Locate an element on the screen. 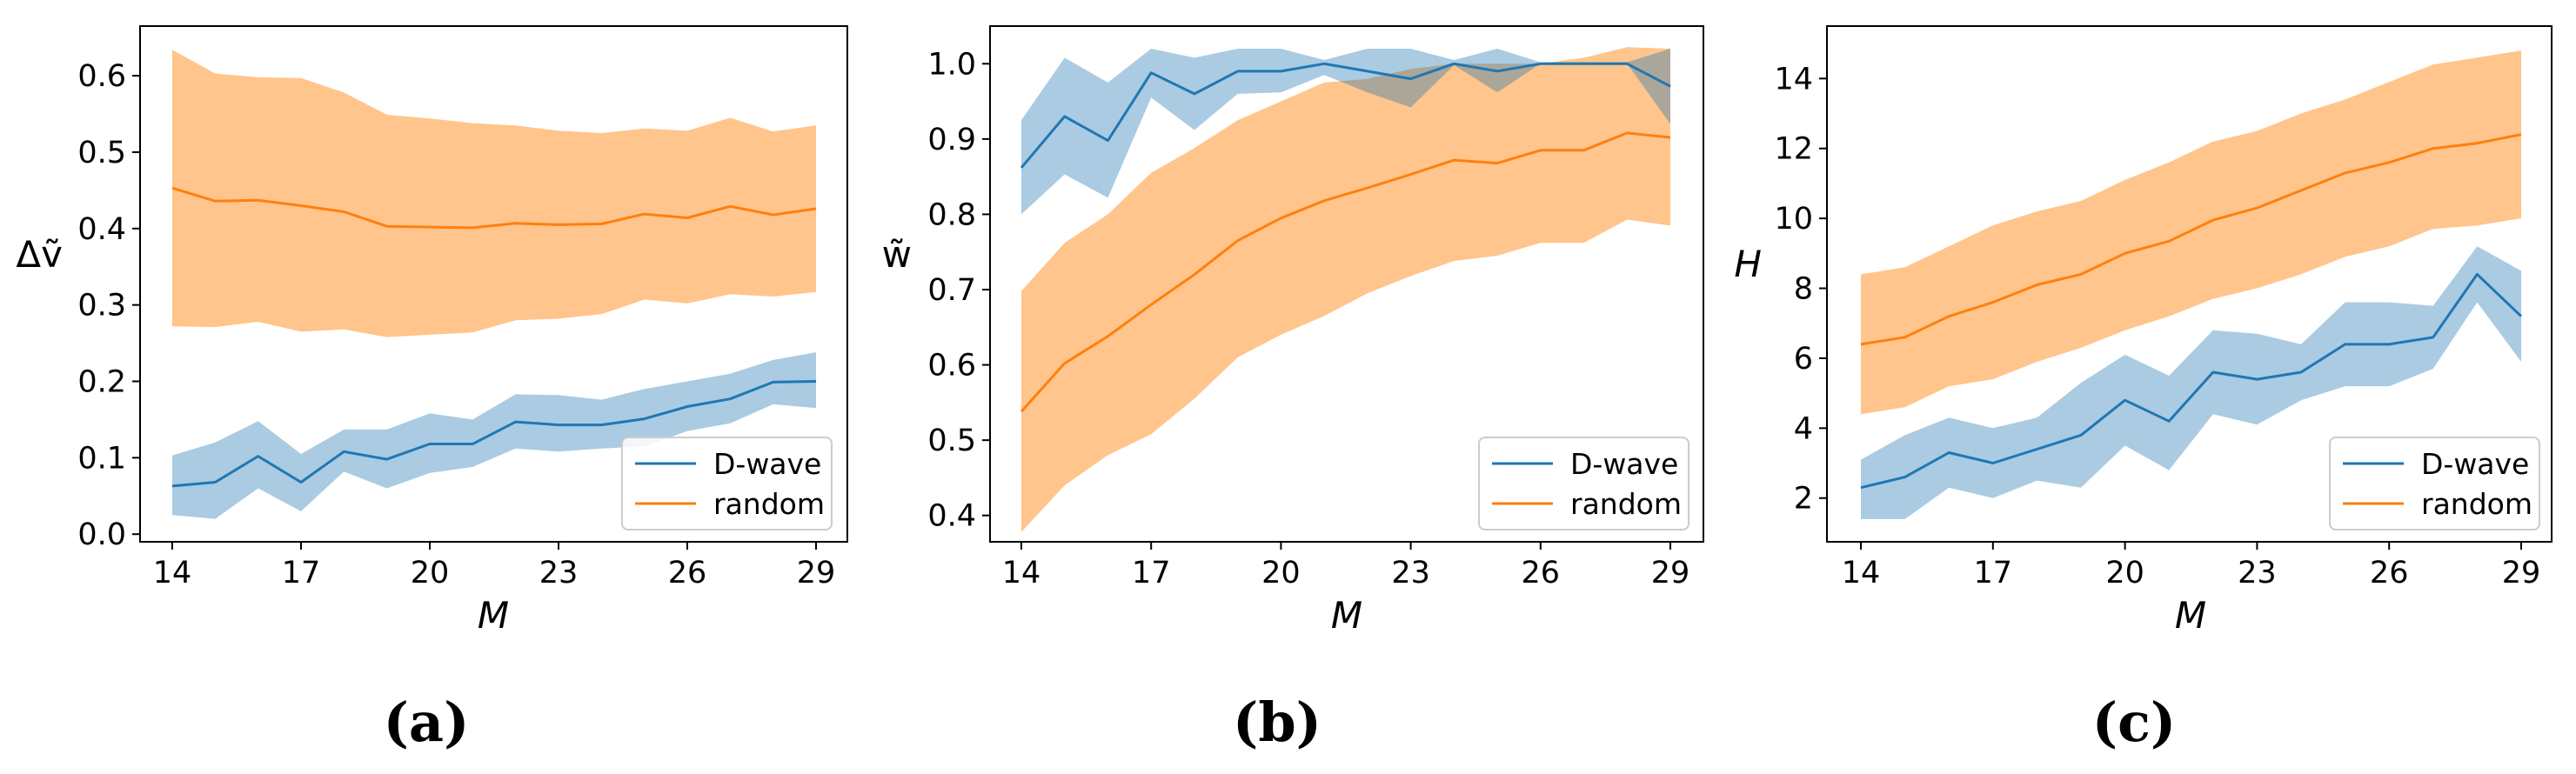  y-tick-label: 0.9 is located at coordinates (951, 140).